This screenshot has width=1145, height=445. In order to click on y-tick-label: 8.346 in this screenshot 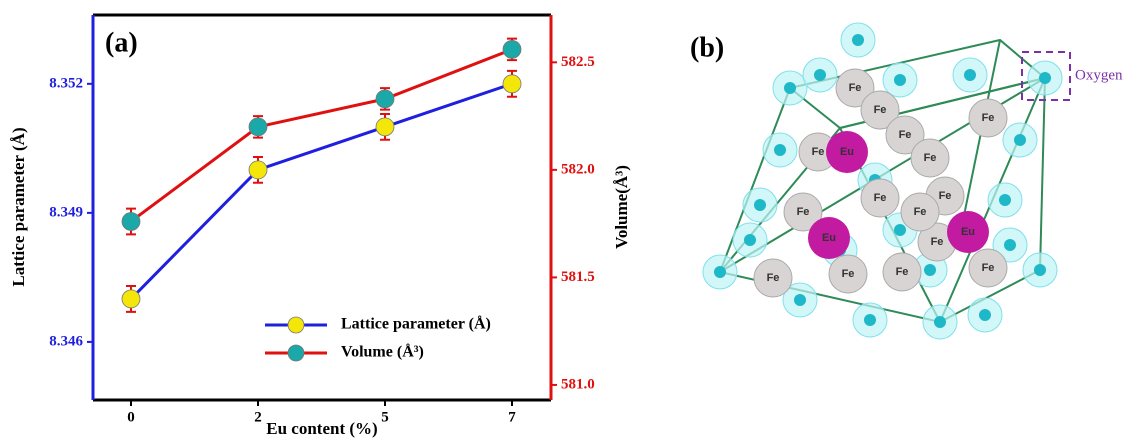, I will do `click(66, 341)`.